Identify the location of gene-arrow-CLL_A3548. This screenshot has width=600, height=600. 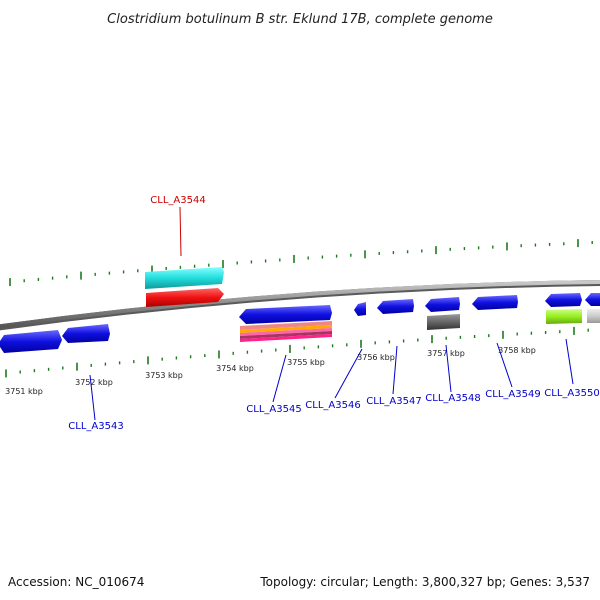
(442, 304).